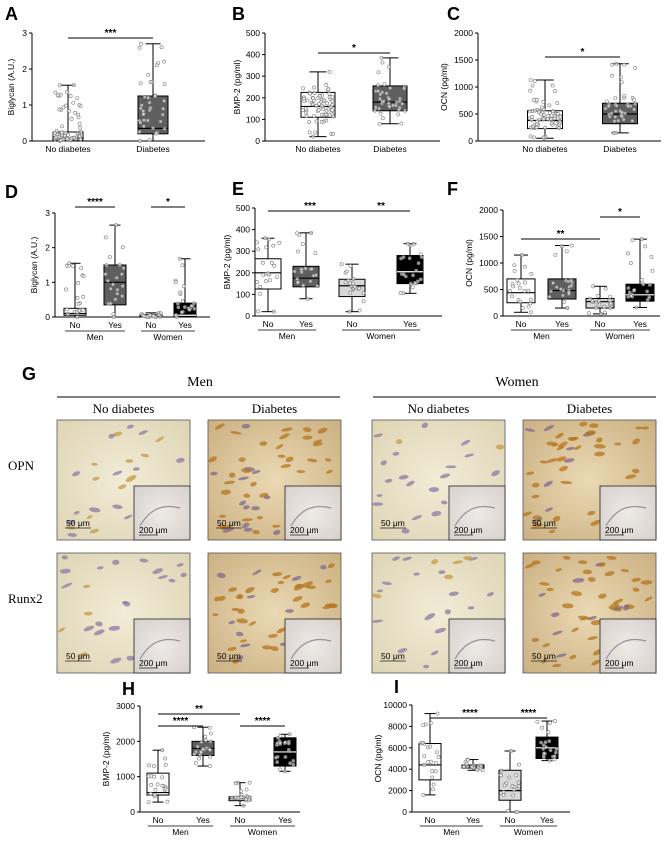  I want to click on inset-tissue-edge, so click(160, 649).